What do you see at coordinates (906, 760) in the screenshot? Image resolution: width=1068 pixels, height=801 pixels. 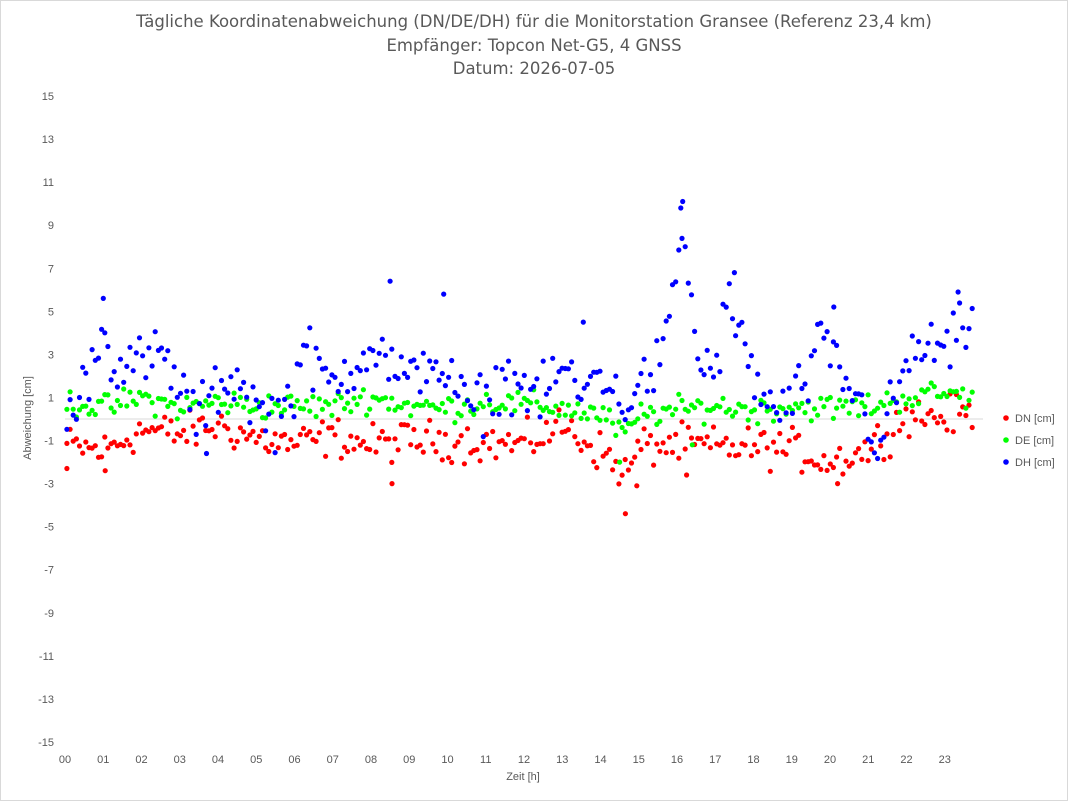 I see `x-tick-label: 22` at bounding box center [906, 760].